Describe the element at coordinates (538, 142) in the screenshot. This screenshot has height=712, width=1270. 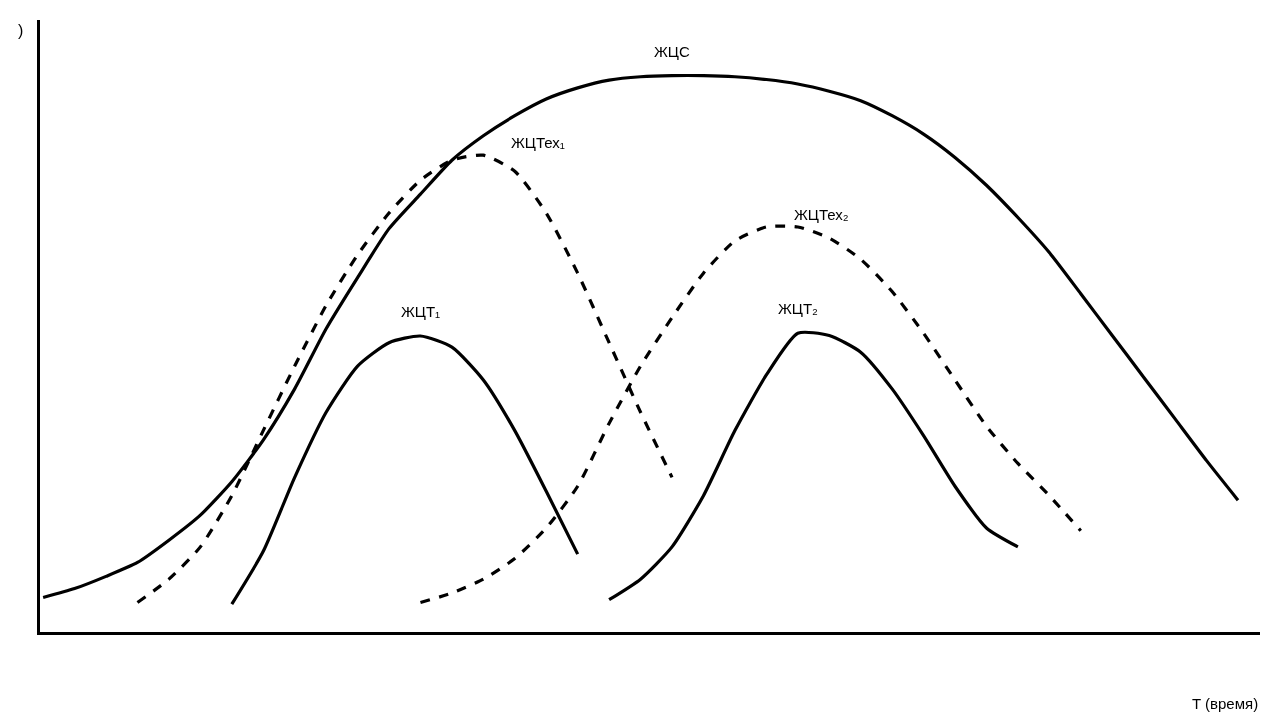
I see `series-label: ЖЦТех₁` at that location.